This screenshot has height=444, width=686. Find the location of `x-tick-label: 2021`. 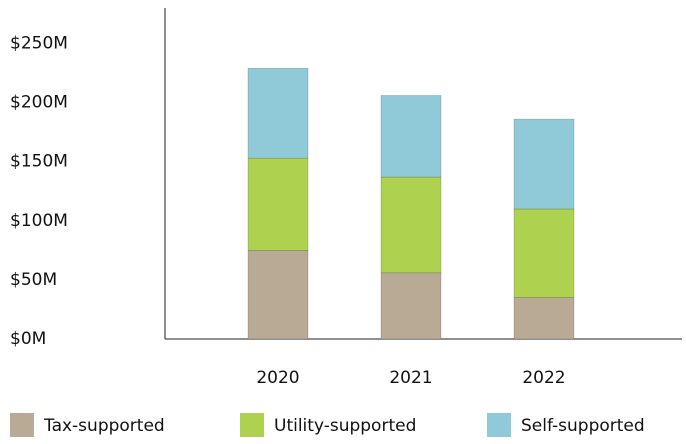

x-tick-label: 2021 is located at coordinates (410, 378).